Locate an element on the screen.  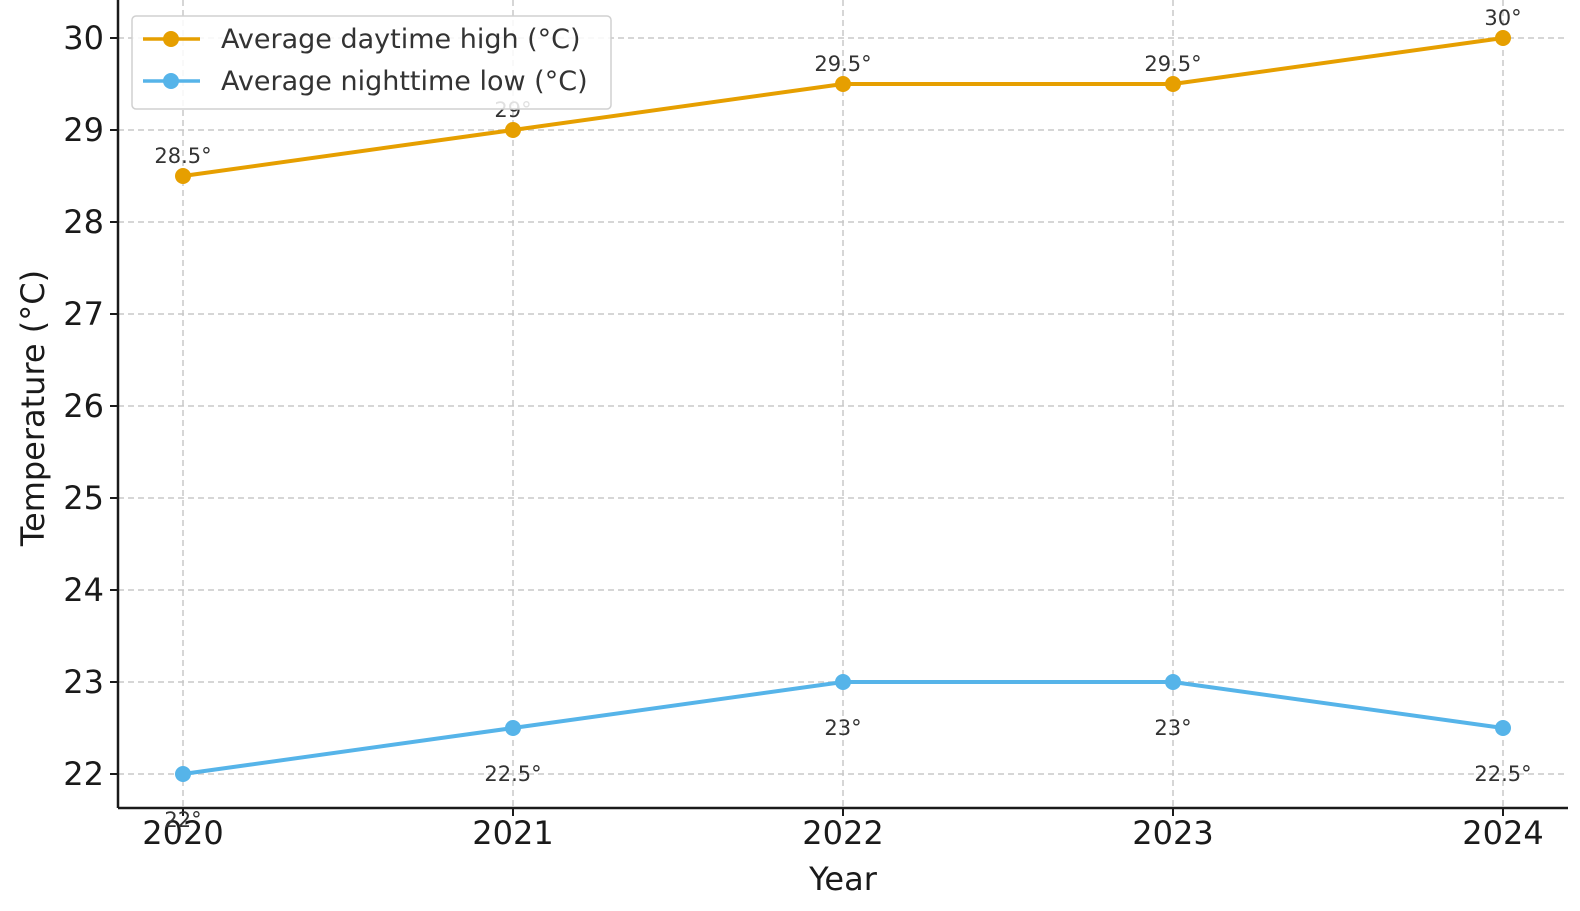
data-label-s0-2020: 28.5° is located at coordinates (182, 156).